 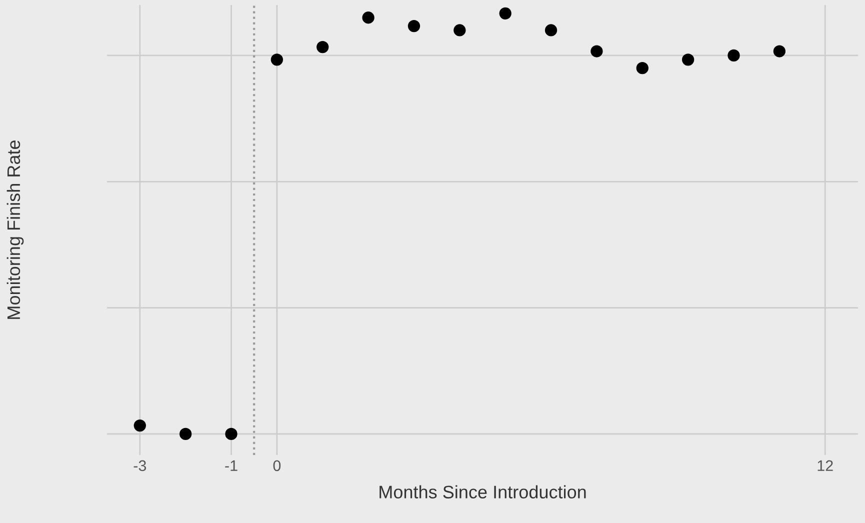 What do you see at coordinates (15, 229) in the screenshot?
I see `y-axis-title: Monitoring Finish Rate` at bounding box center [15, 229].